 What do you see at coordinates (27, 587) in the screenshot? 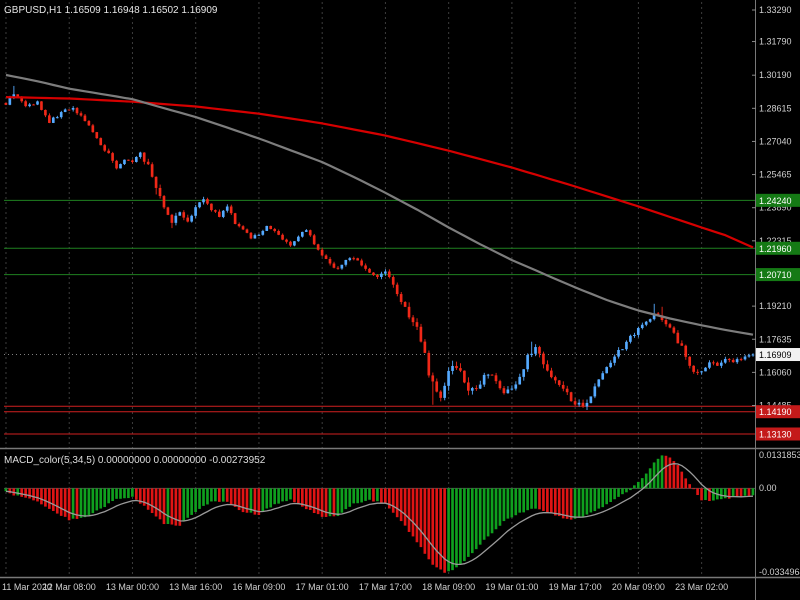
I see `time-axis-label: 11 Mar 2020` at bounding box center [27, 587].